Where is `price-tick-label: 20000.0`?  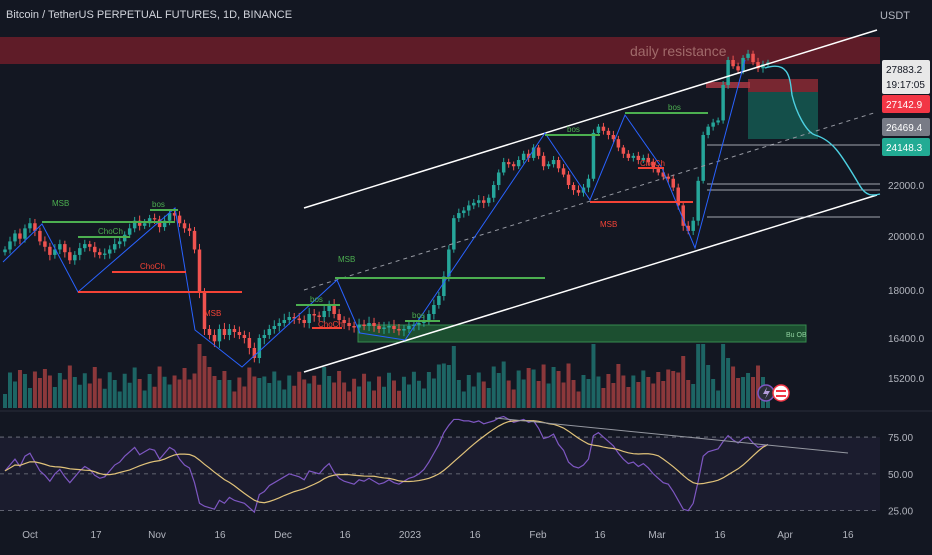 price-tick-label: 20000.0 is located at coordinates (906, 237).